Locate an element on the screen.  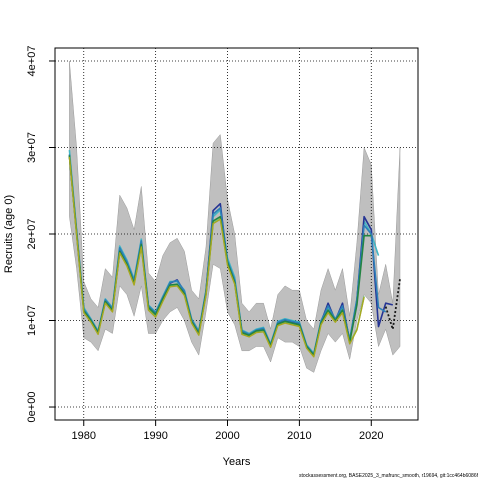
x-tick-label: 2020 is located at coordinates (371, 436).